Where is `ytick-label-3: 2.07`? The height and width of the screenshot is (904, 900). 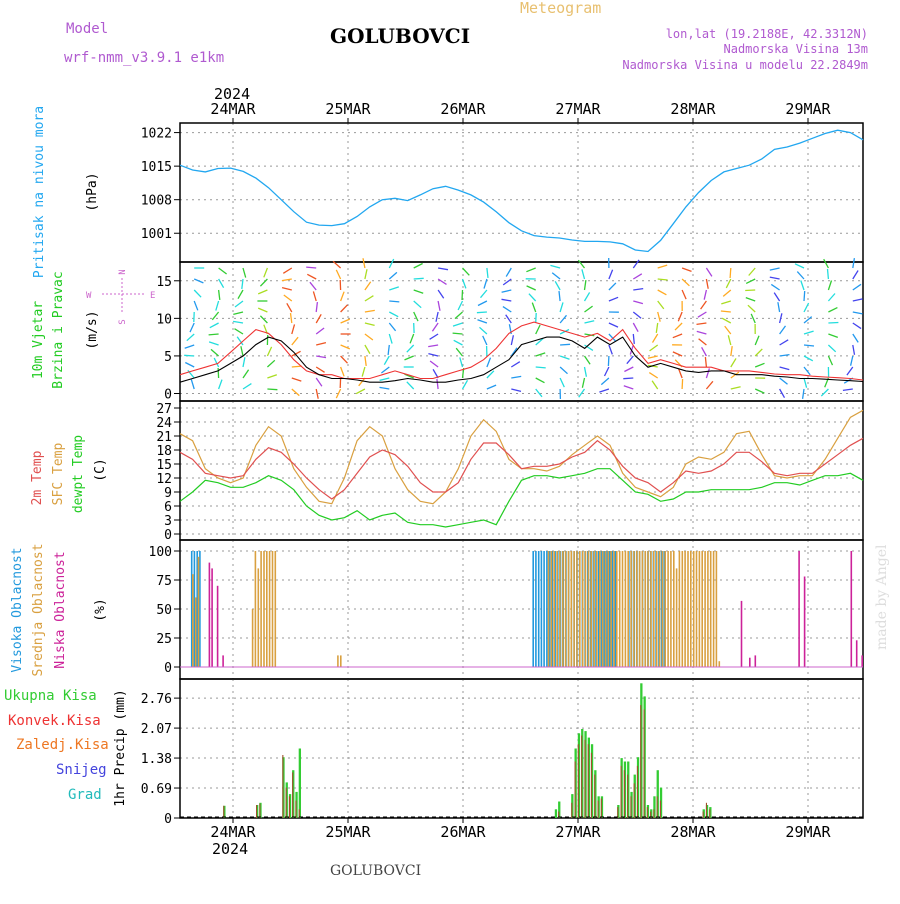 ytick-label-3: 2.07 is located at coordinates (156, 729).